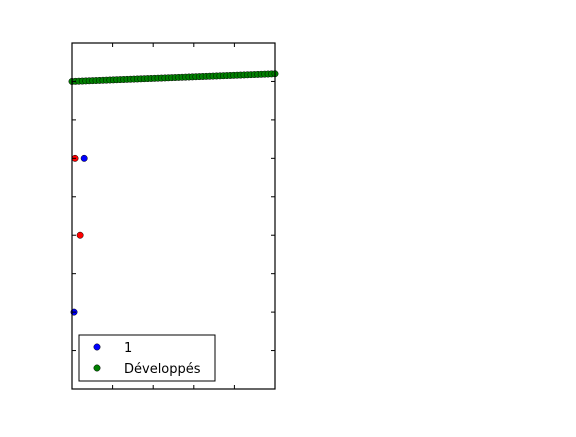 The width and height of the screenshot is (576, 437). Describe the element at coordinates (128, 348) in the screenshot. I see `legend-label-series-1: 1` at that location.